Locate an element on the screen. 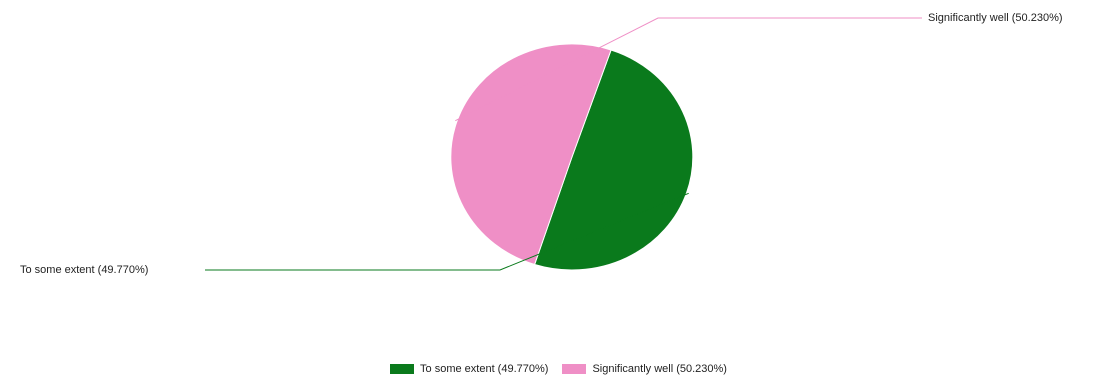  pie-slice-significantly-well is located at coordinates (531, 154).